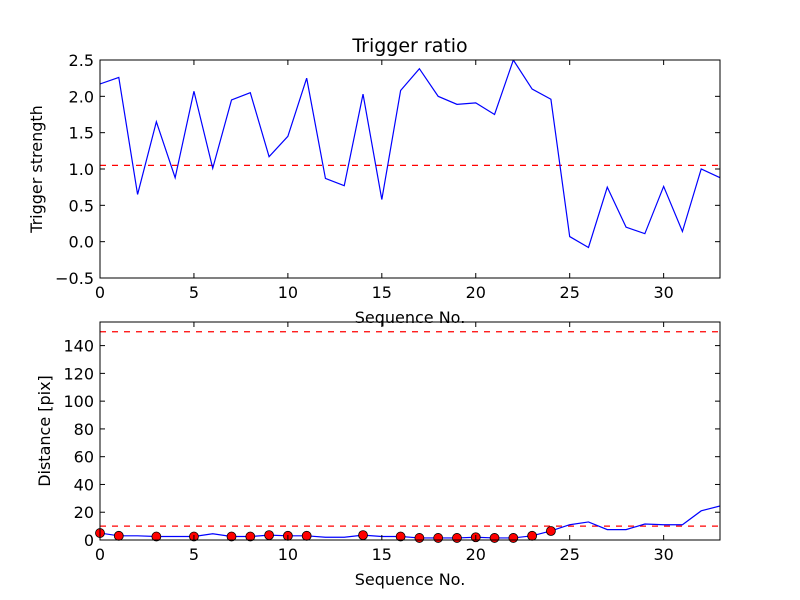 The height and width of the screenshot is (600, 800). I want to click on y-tick-label: 1.5, so click(81, 133).